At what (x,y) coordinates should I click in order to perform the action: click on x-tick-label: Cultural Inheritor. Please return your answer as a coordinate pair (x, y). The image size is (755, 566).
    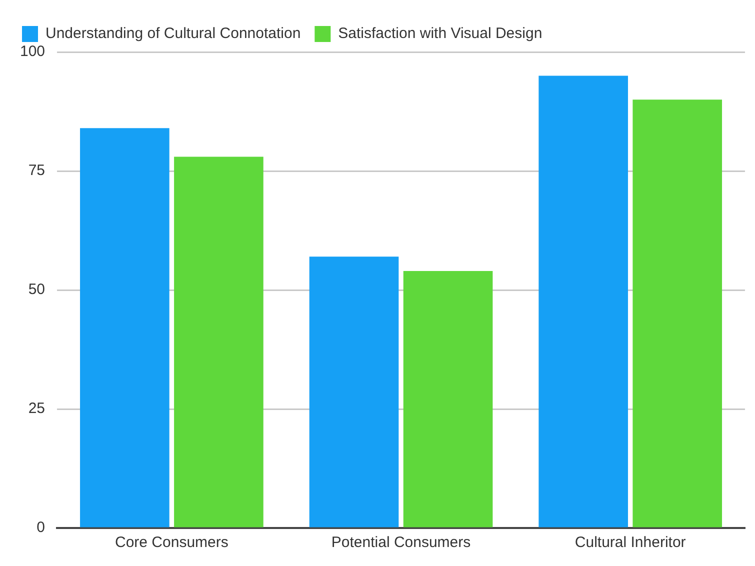
    Looking at the image, I should click on (630, 543).